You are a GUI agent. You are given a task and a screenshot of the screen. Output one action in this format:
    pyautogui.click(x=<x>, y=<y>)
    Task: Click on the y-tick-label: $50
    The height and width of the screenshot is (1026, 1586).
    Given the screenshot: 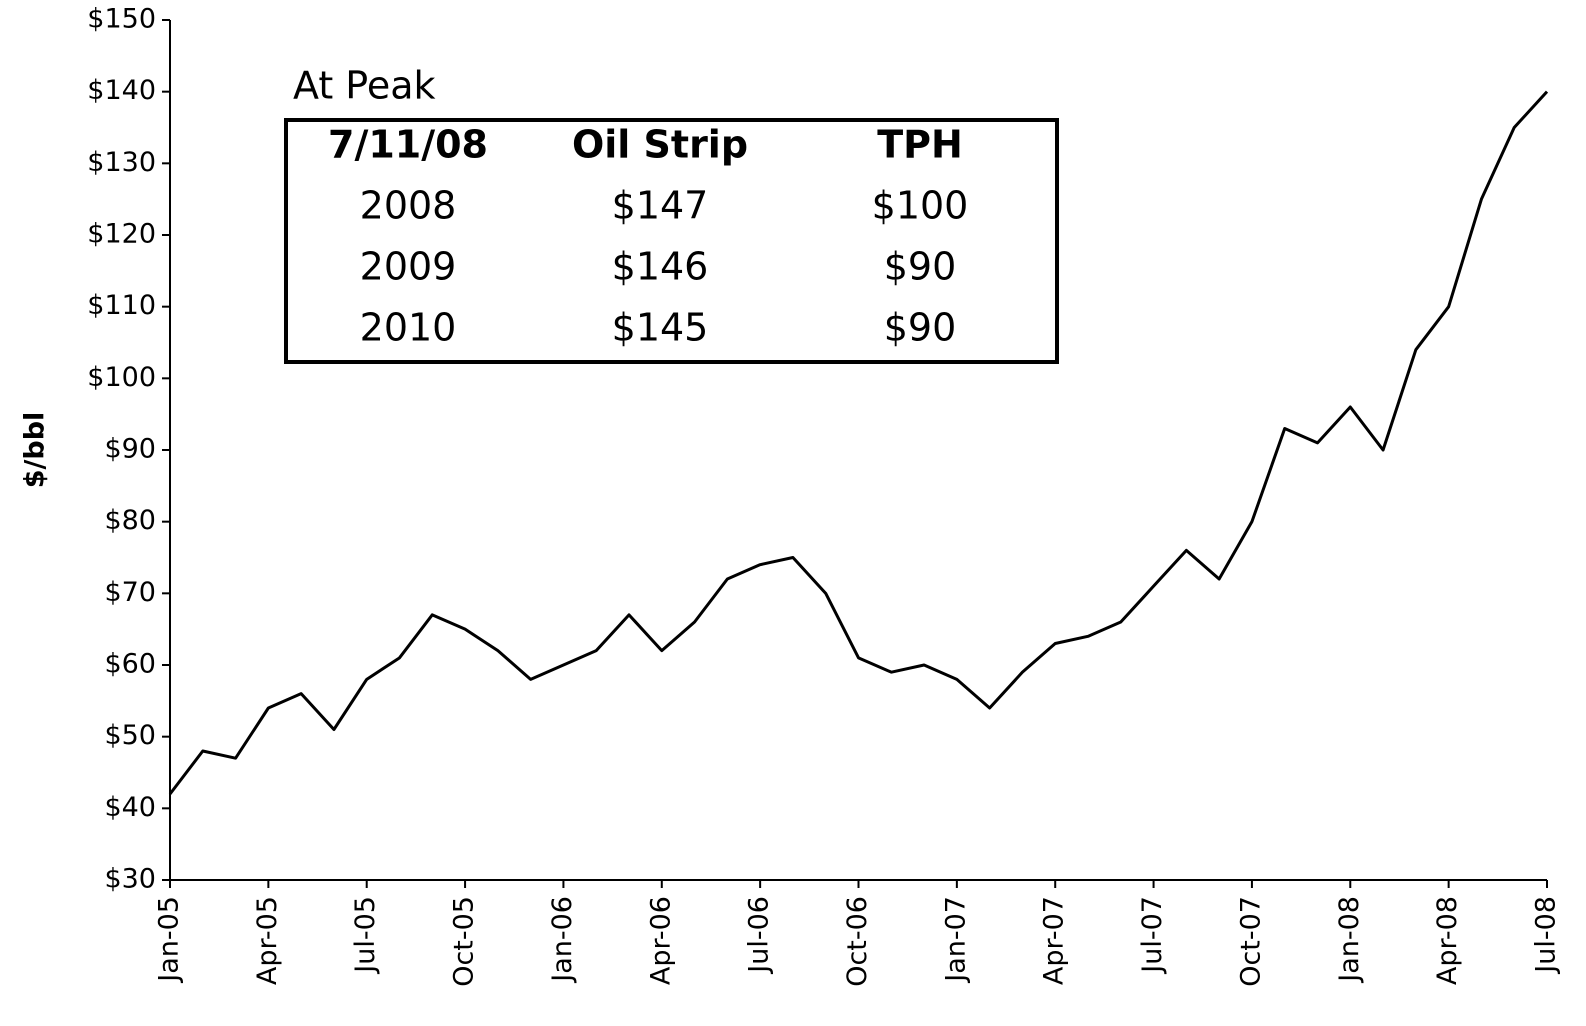 What is the action you would take?
    pyautogui.click(x=130, y=735)
    